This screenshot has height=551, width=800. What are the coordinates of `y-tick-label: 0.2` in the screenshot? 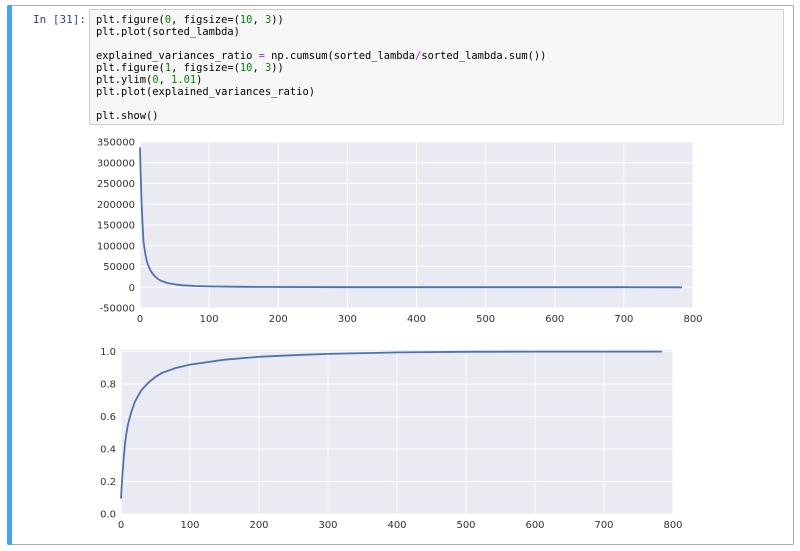 It's located at (108, 482).